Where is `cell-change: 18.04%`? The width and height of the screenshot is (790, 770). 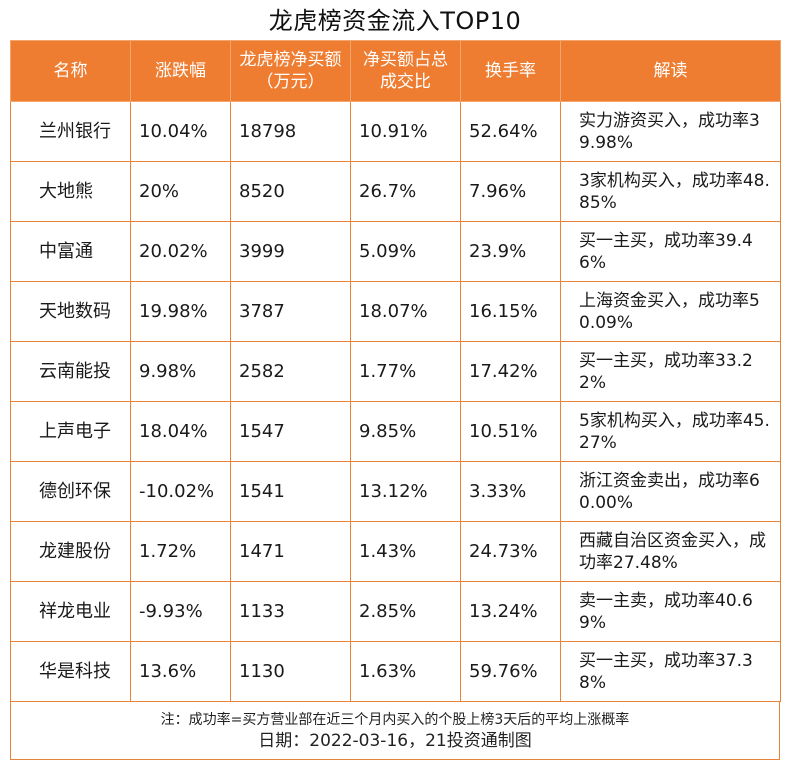 cell-change: 18.04% is located at coordinates (180, 431).